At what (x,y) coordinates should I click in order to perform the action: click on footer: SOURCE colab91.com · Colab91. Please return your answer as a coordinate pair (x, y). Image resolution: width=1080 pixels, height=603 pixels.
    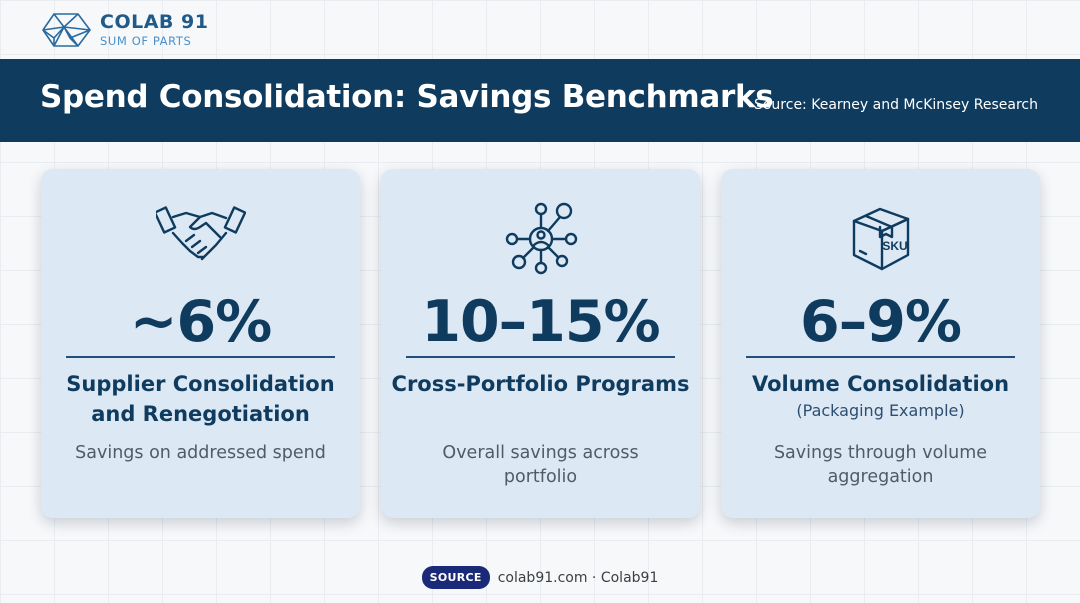
    Looking at the image, I should click on (540, 577).